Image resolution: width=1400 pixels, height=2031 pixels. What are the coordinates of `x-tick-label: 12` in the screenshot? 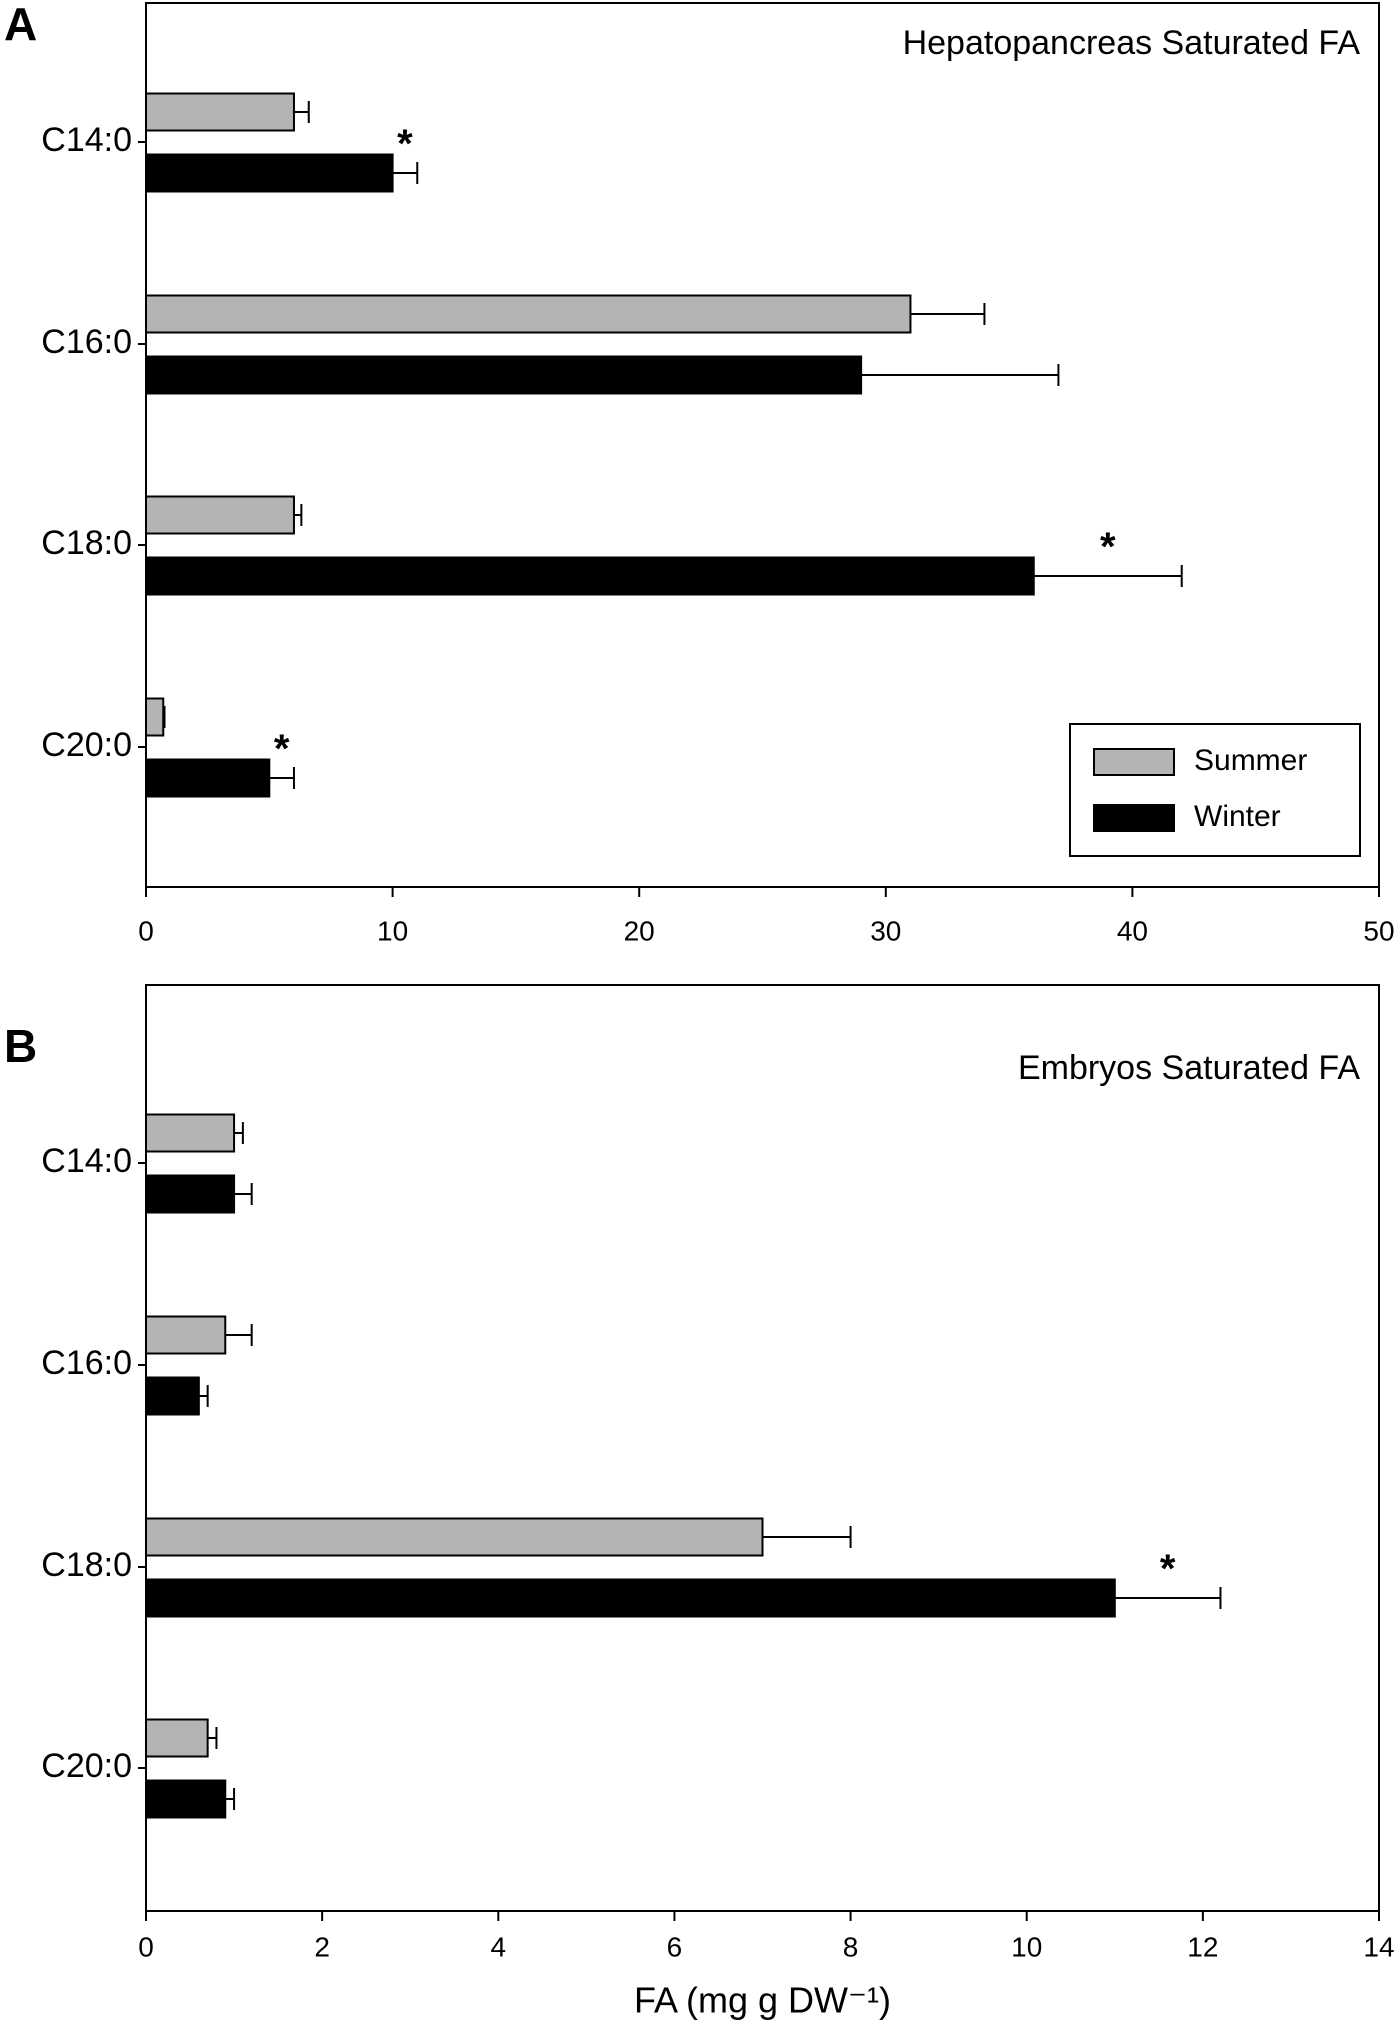 It's located at (1202, 1946).